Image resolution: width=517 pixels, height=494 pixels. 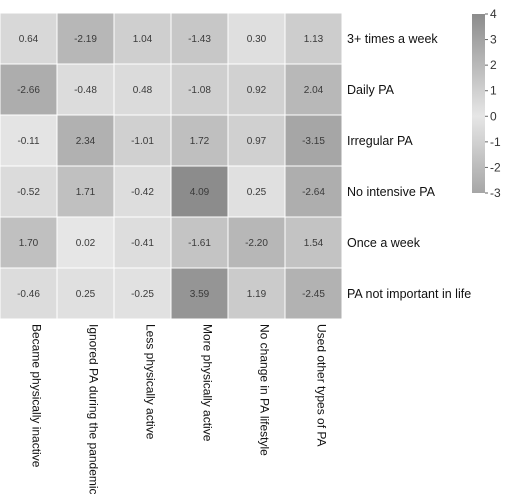 What do you see at coordinates (486, 103) in the screenshot?
I see `color-legend: 4 3 2 1 0 -1 -2 -3` at bounding box center [486, 103].